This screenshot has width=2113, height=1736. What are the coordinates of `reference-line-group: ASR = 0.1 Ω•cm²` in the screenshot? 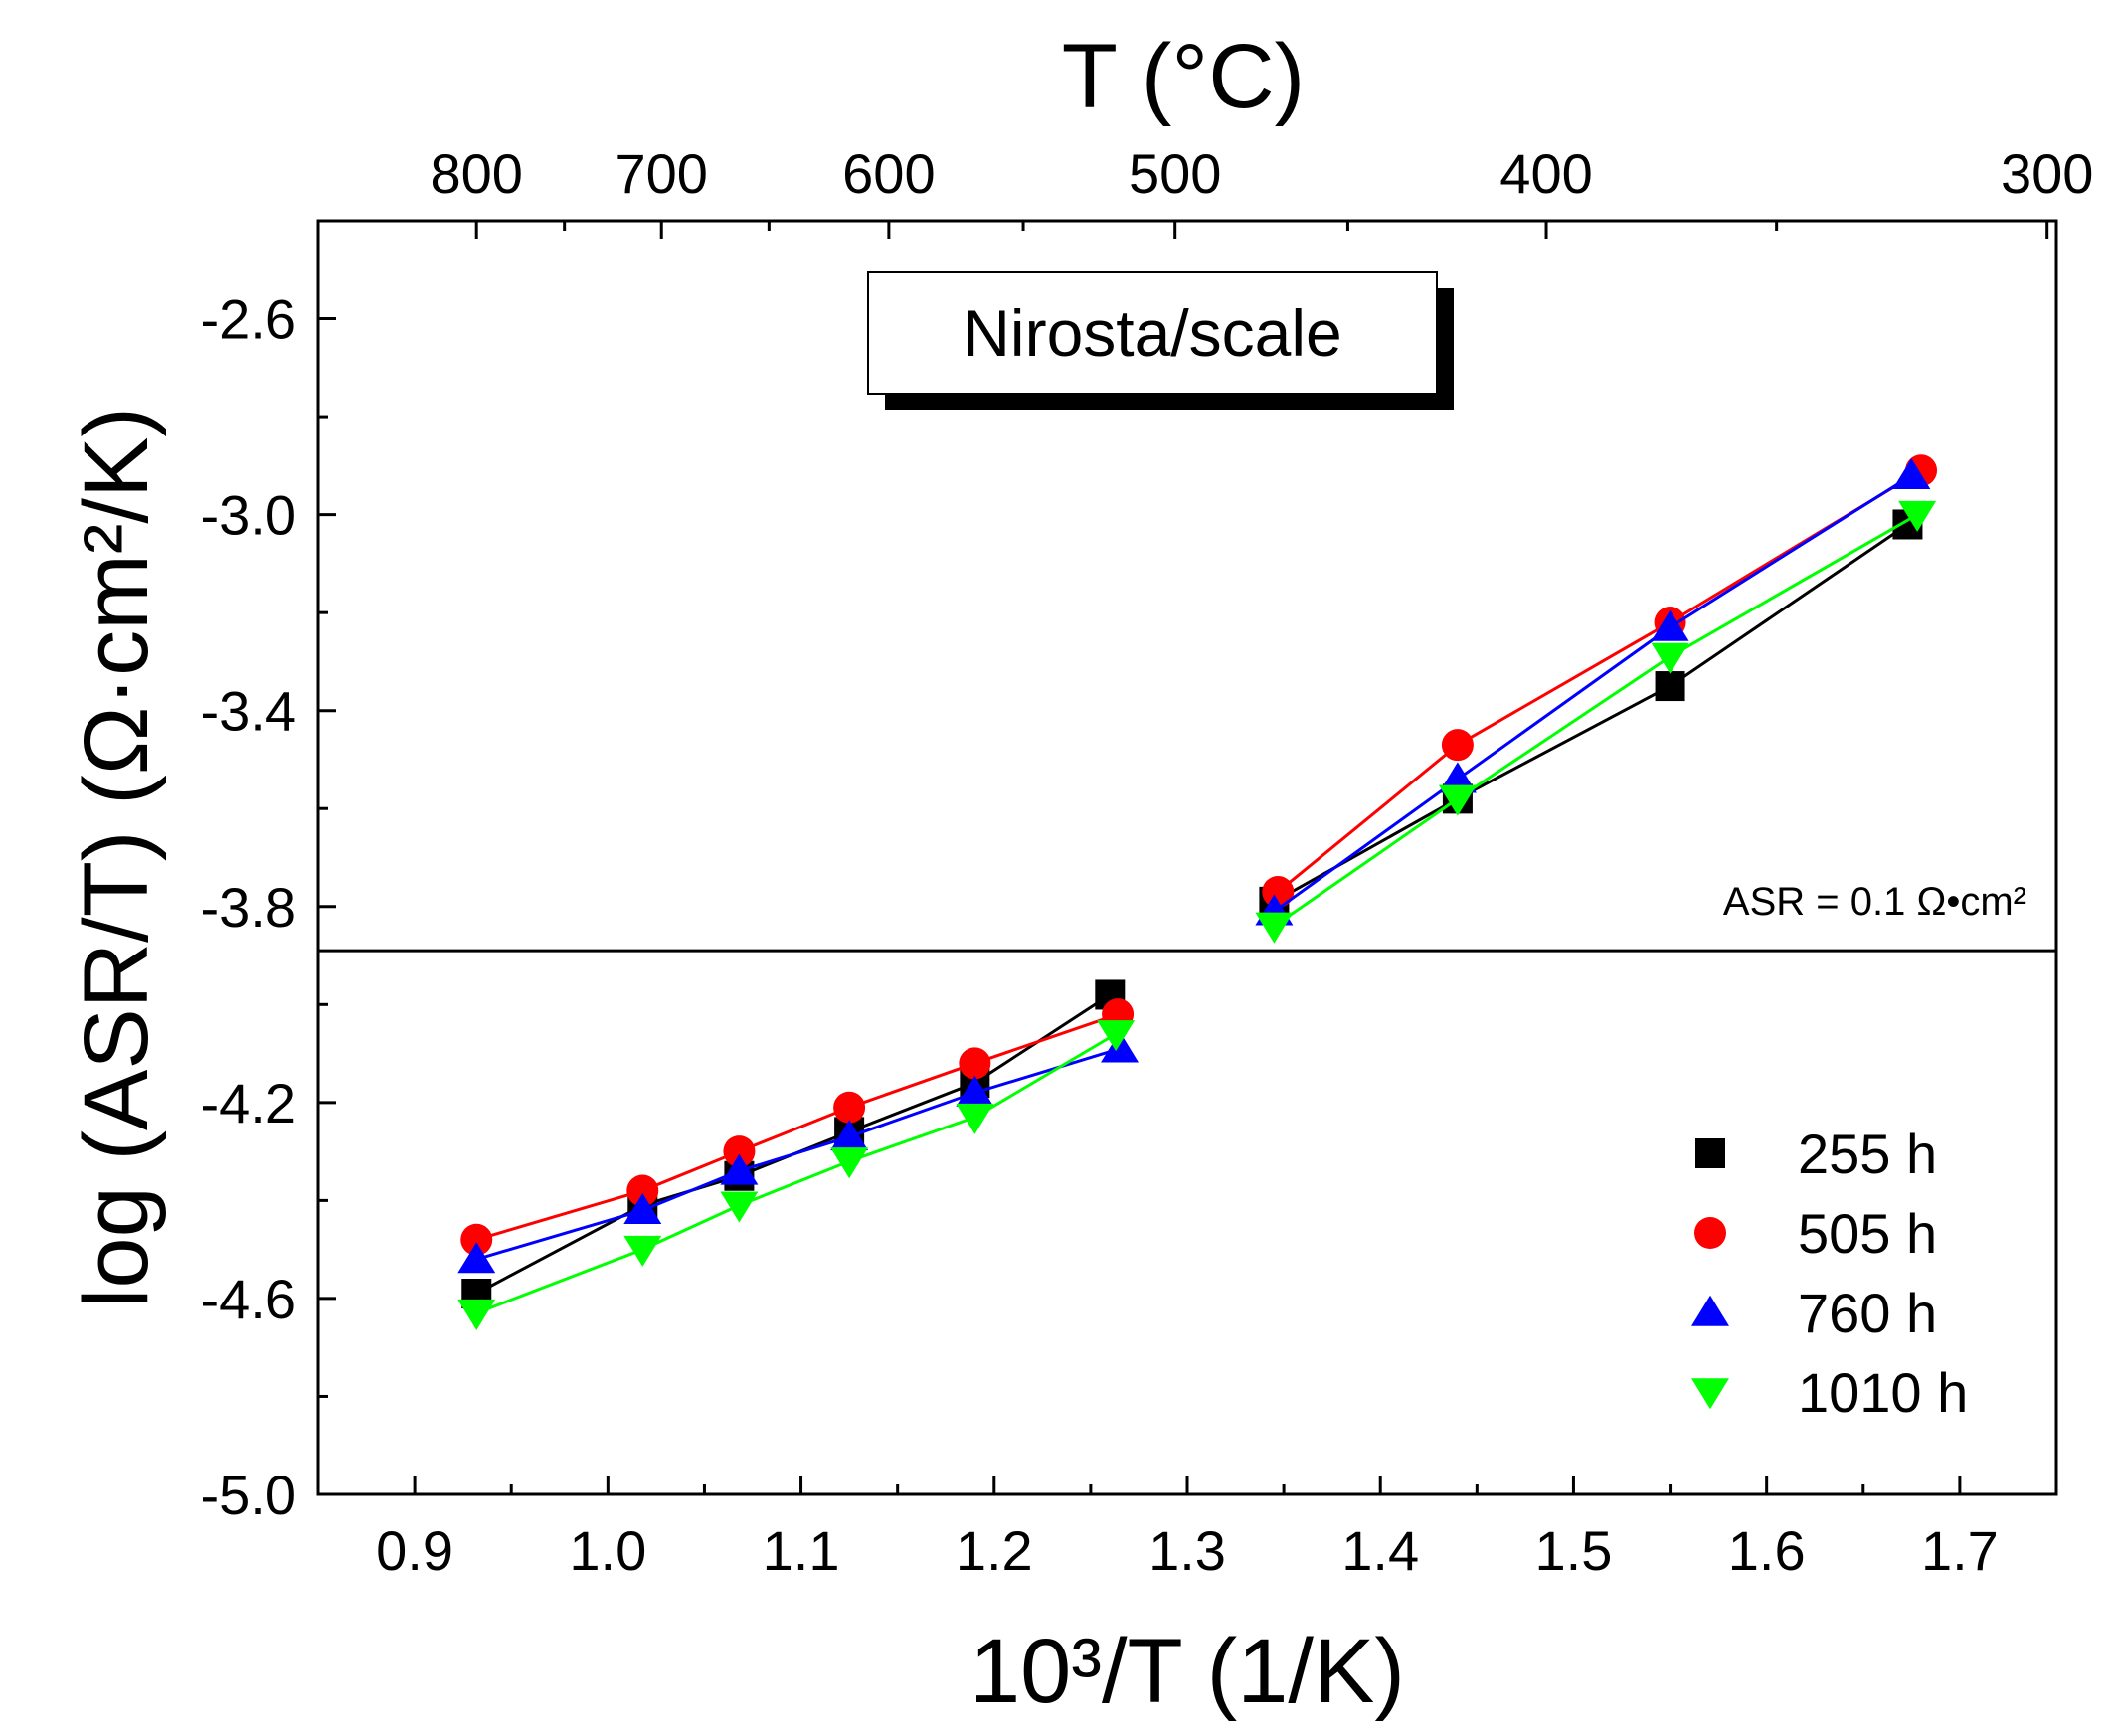 It's located at (1187, 916).